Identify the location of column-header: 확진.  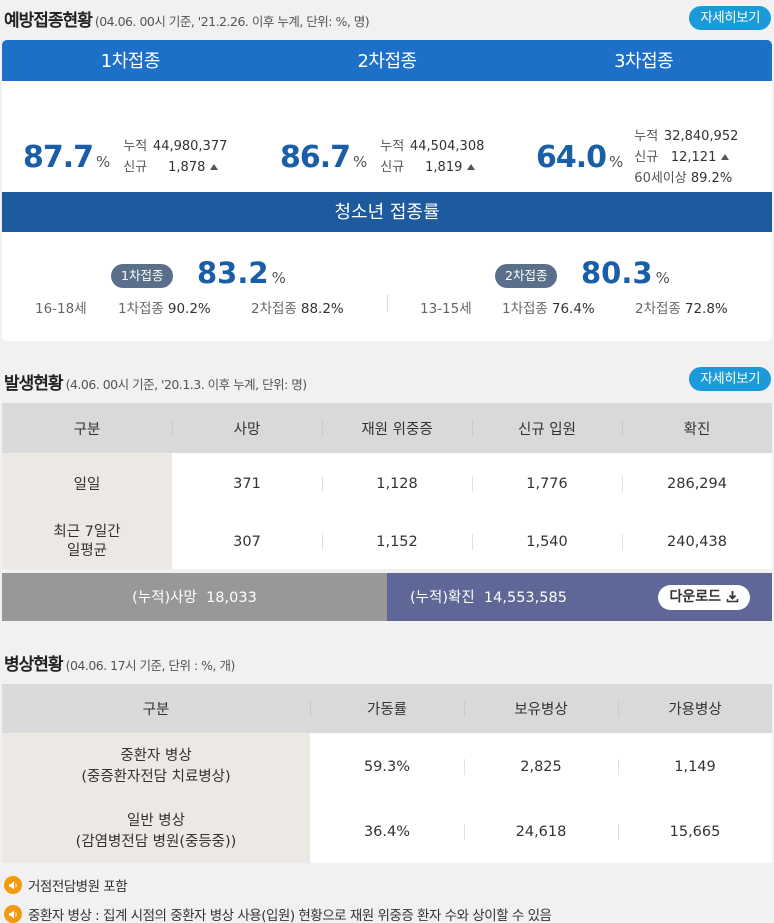
(697, 428).